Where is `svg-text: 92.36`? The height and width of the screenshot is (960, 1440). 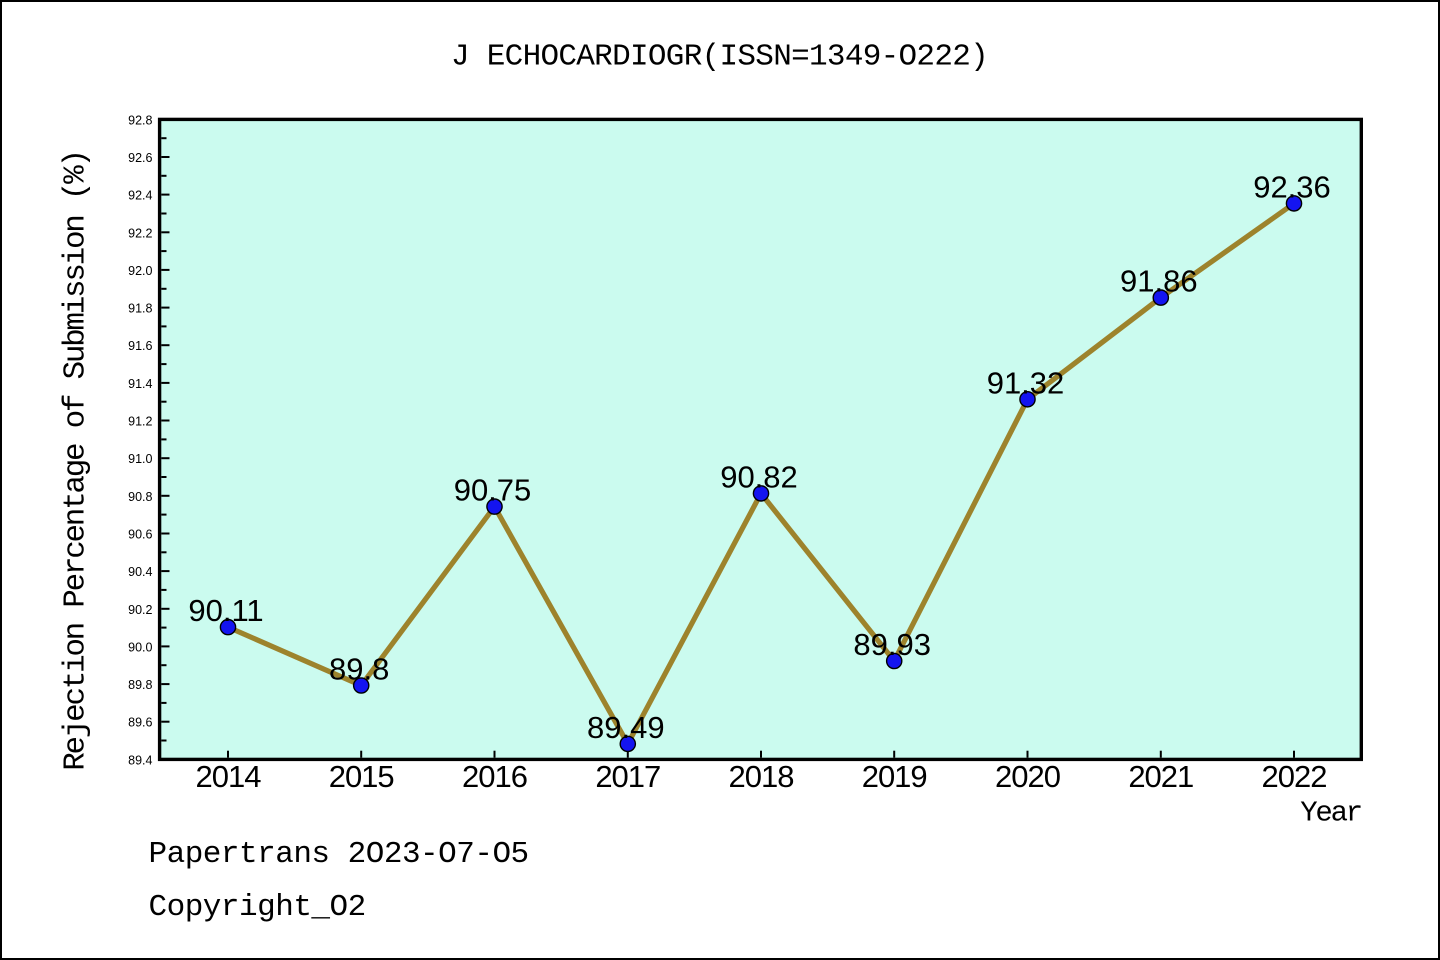
svg-text: 92.36 is located at coordinates (1292, 186).